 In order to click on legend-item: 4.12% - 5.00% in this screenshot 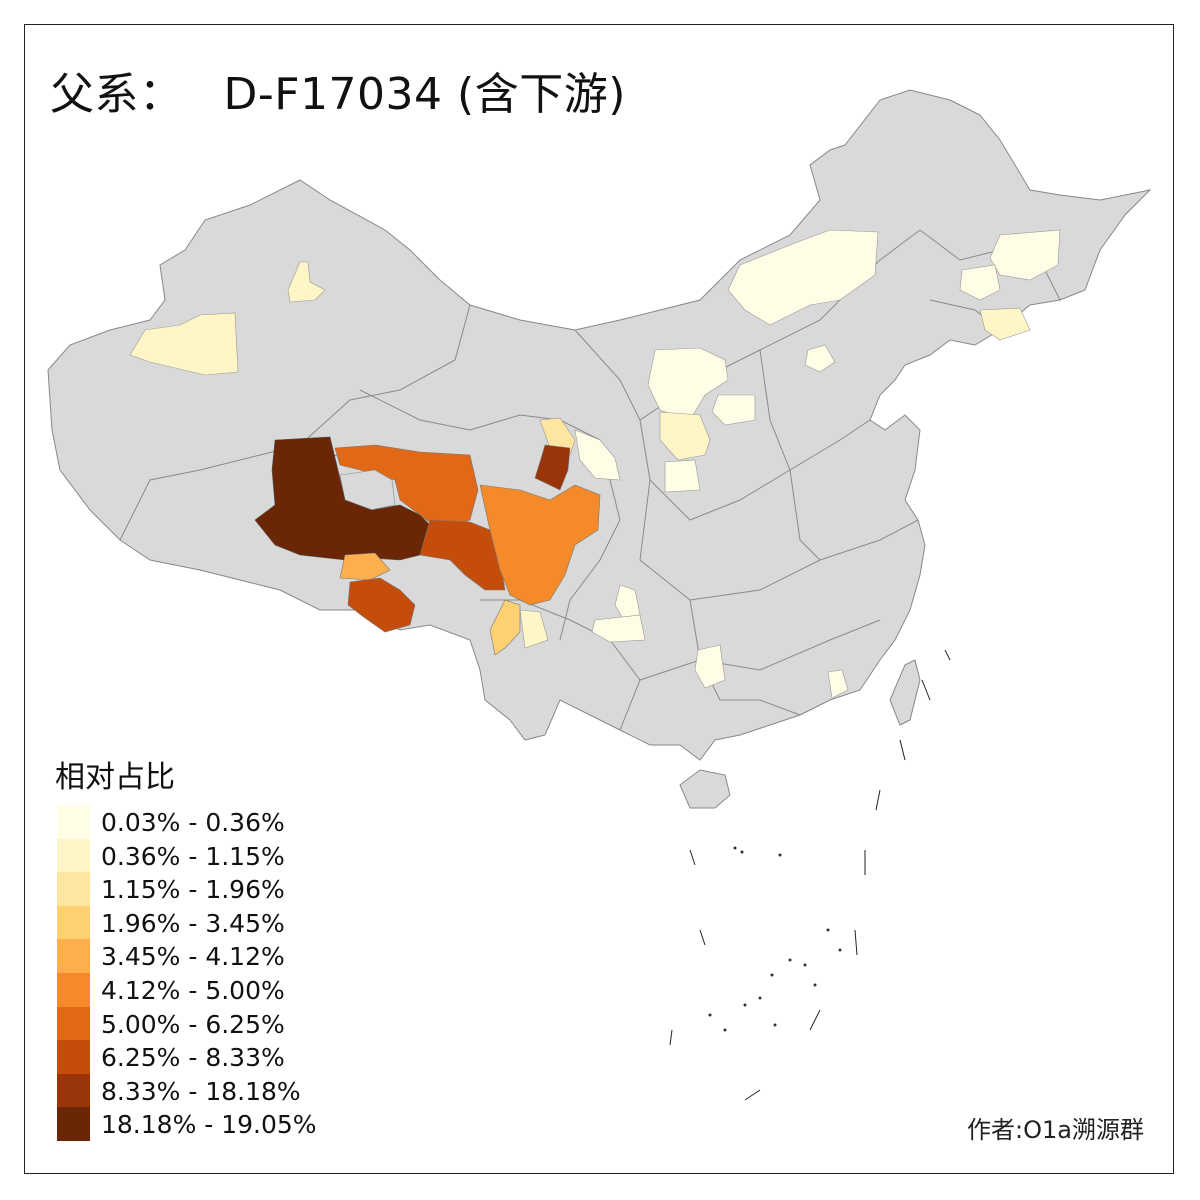, I will do `click(207, 990)`.